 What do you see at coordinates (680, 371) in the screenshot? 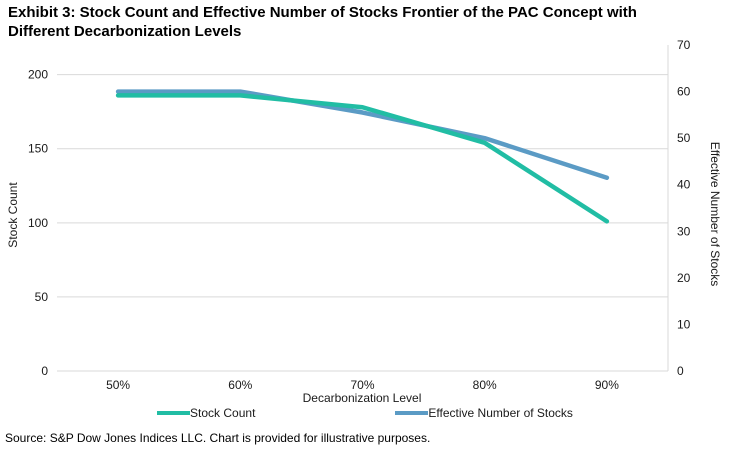
I see `right-axis-tick-label: 0` at bounding box center [680, 371].